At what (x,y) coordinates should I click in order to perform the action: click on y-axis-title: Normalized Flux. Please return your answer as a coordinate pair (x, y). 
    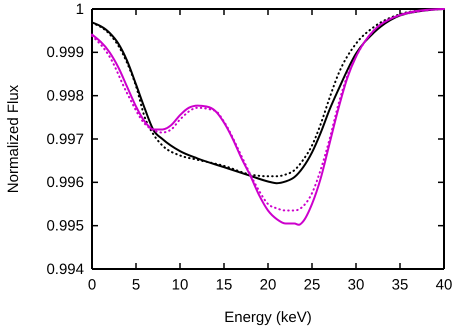
    Looking at the image, I should click on (13, 139).